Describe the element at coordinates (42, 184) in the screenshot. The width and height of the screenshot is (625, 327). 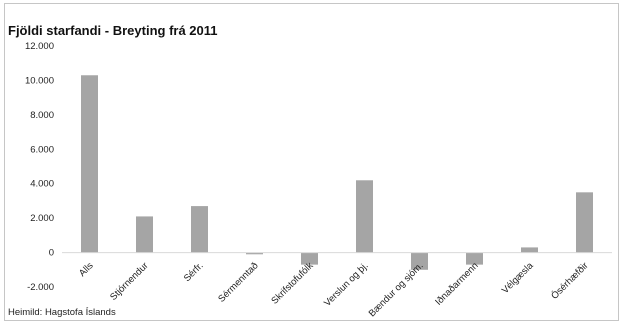
I see `y-tick-label: 4.000` at that location.